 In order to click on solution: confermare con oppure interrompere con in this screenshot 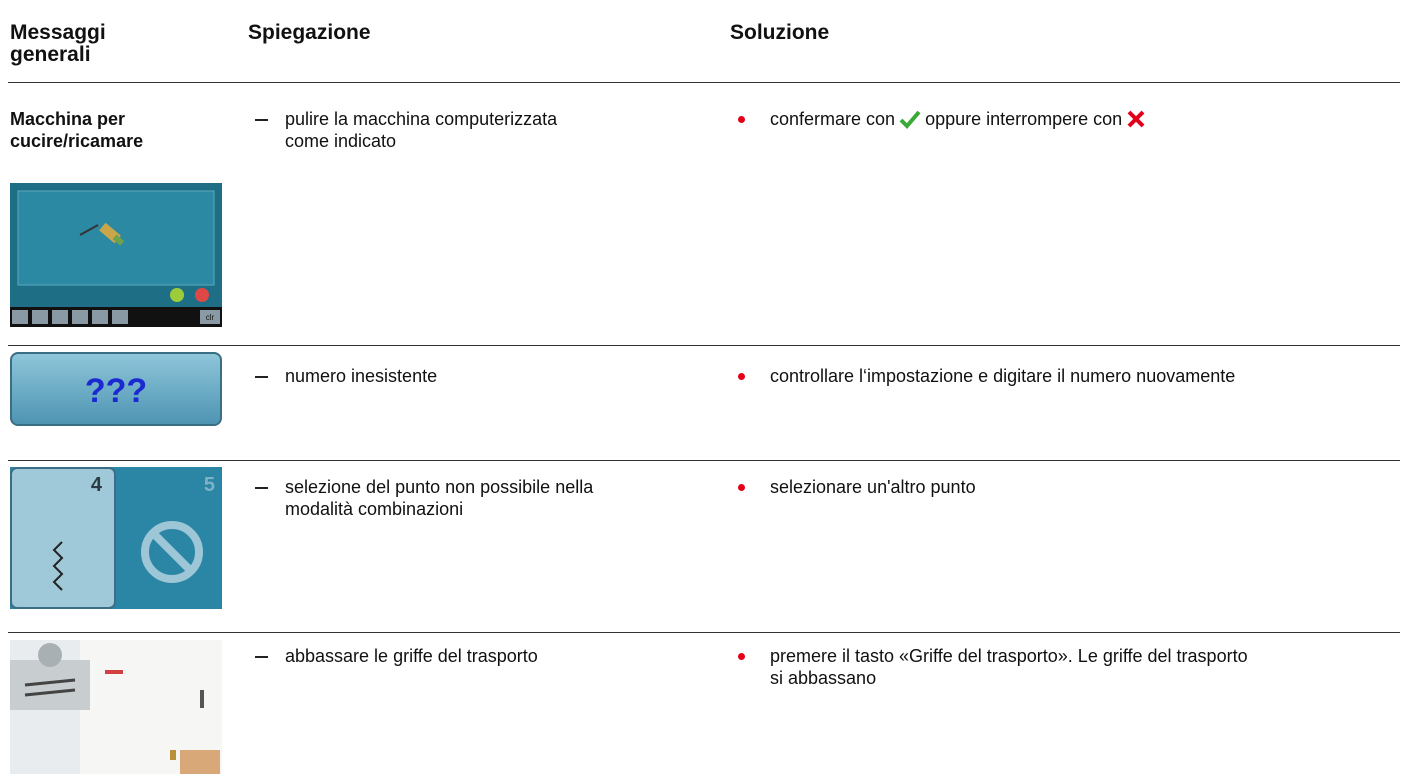, I will do `click(958, 119)`.